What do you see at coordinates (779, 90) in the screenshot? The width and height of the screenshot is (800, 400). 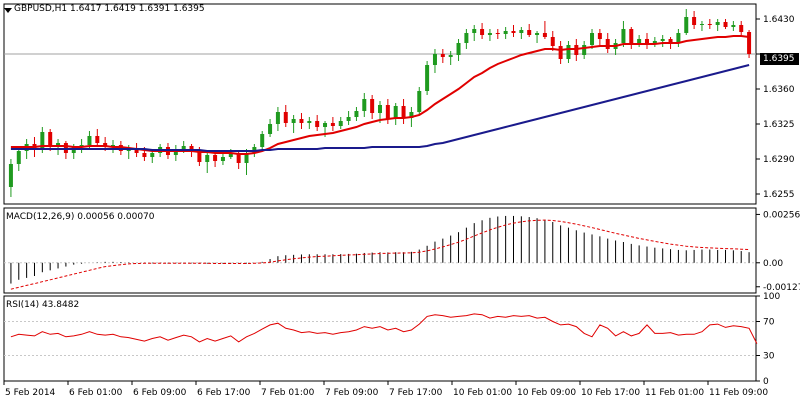 I see `price-tick-label: 1.6360` at bounding box center [779, 90].